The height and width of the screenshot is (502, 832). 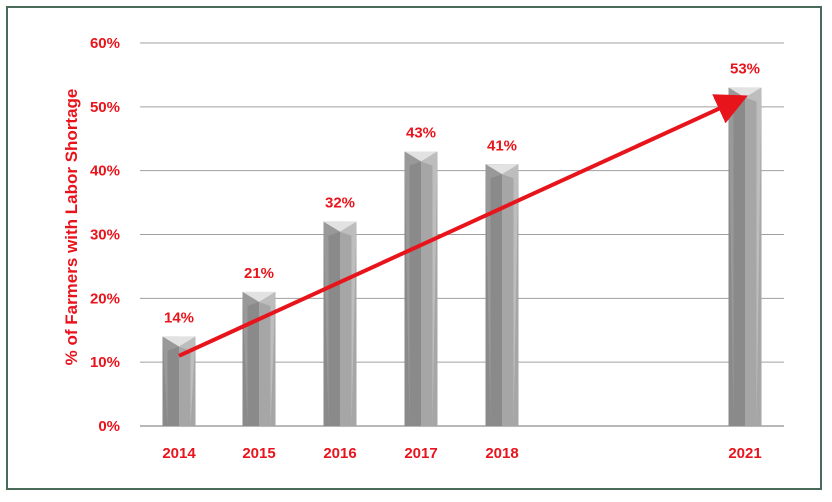 I want to click on x-axis-ticks: 2014 2015 2016 2017 2018 2021, so click(x=461, y=453).